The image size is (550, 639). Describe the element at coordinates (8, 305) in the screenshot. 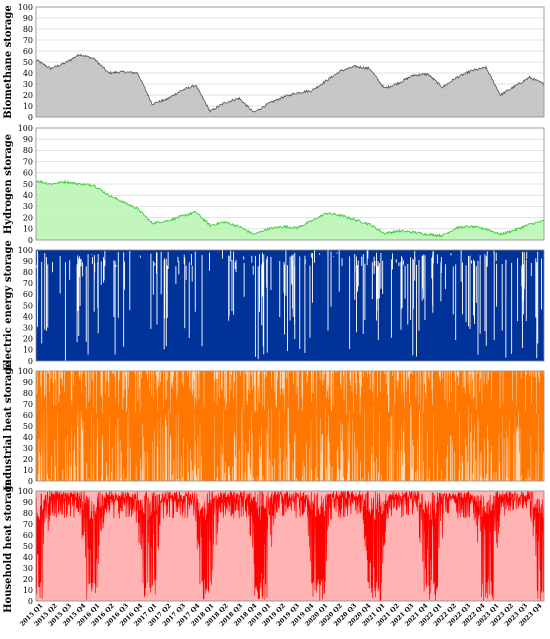

I see `y-axis-label: Electric energy storage` at that location.